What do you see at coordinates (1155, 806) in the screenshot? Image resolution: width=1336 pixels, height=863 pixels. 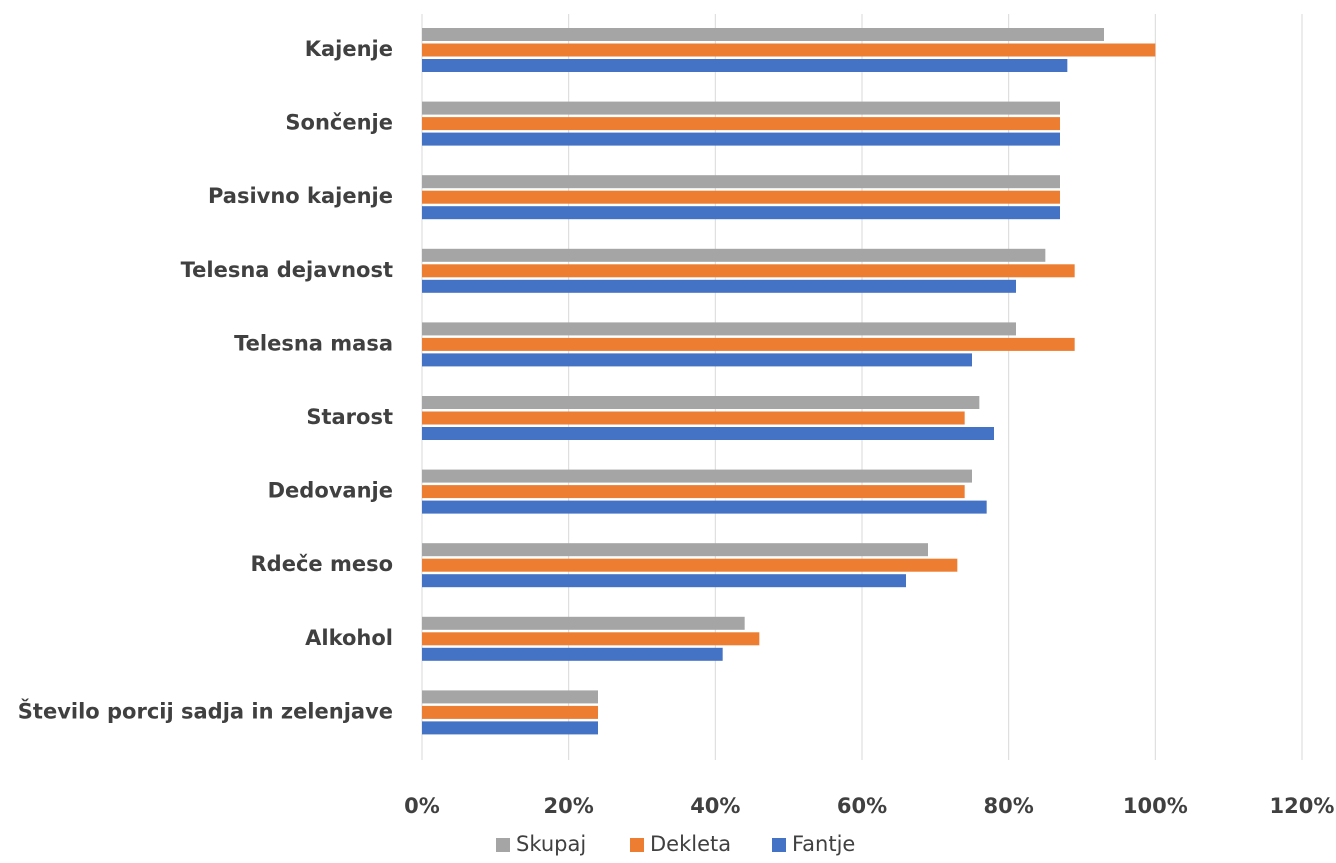 I see `x-tick-label: 100%` at bounding box center [1155, 806].